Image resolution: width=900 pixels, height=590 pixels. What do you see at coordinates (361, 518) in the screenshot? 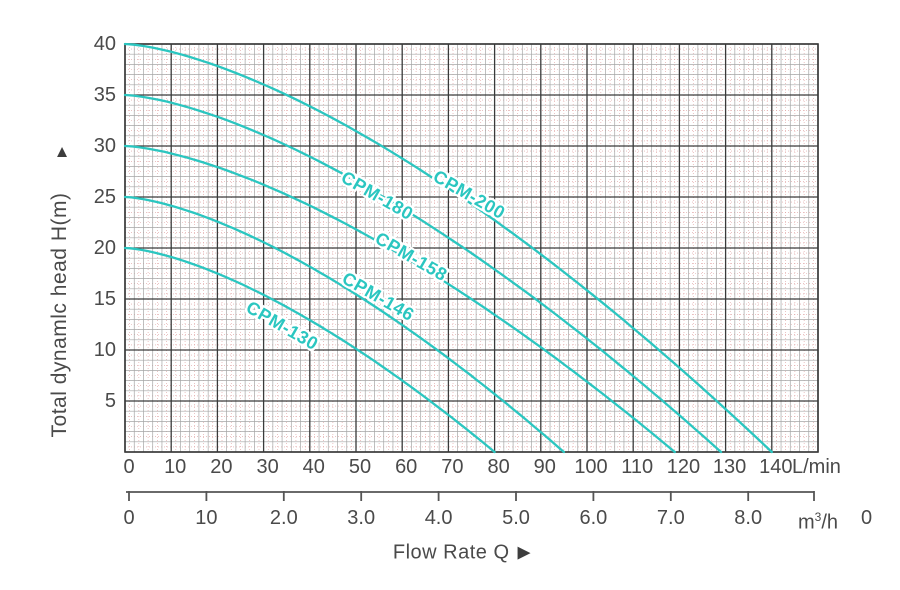
I see `x-tick-label-m3h: 3.0` at bounding box center [361, 518].